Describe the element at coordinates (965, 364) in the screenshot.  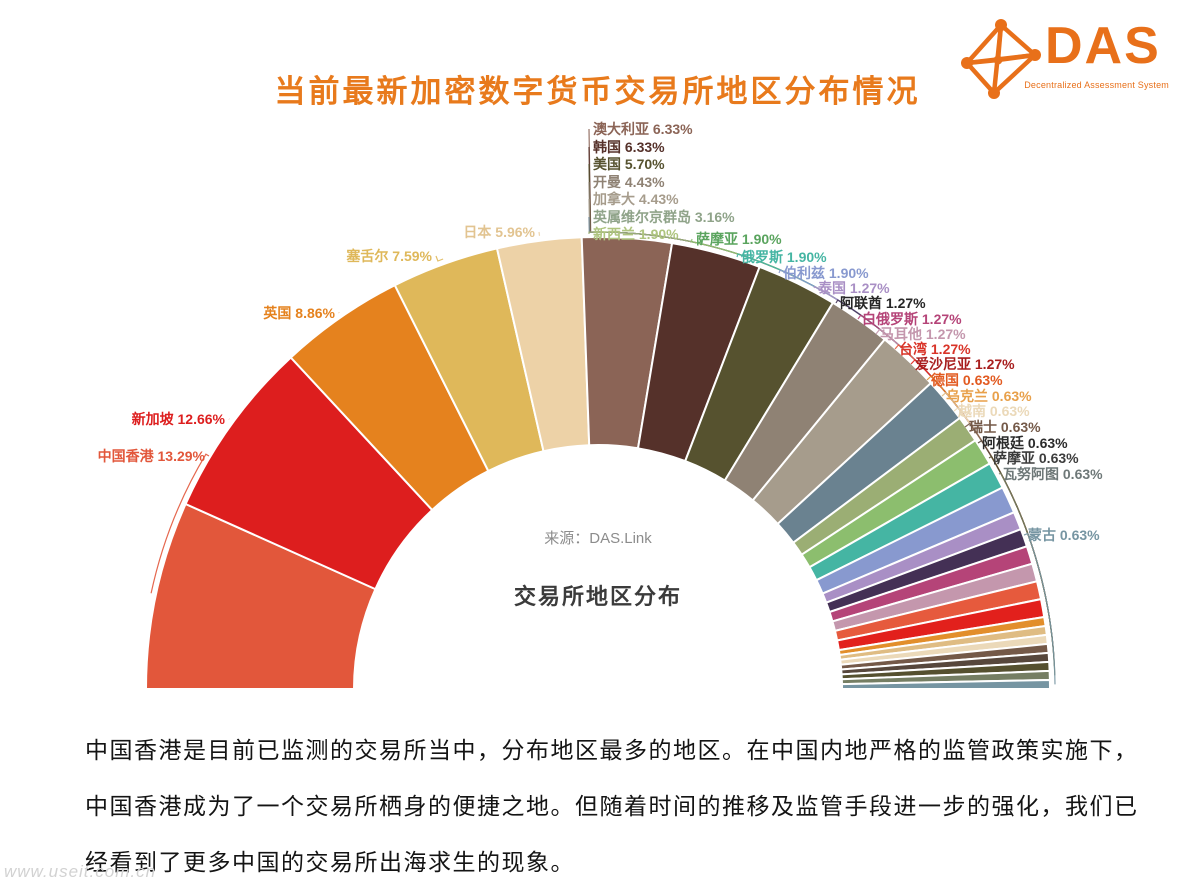
I see `slice-label: 爱沙尼亚 1.27%` at that location.